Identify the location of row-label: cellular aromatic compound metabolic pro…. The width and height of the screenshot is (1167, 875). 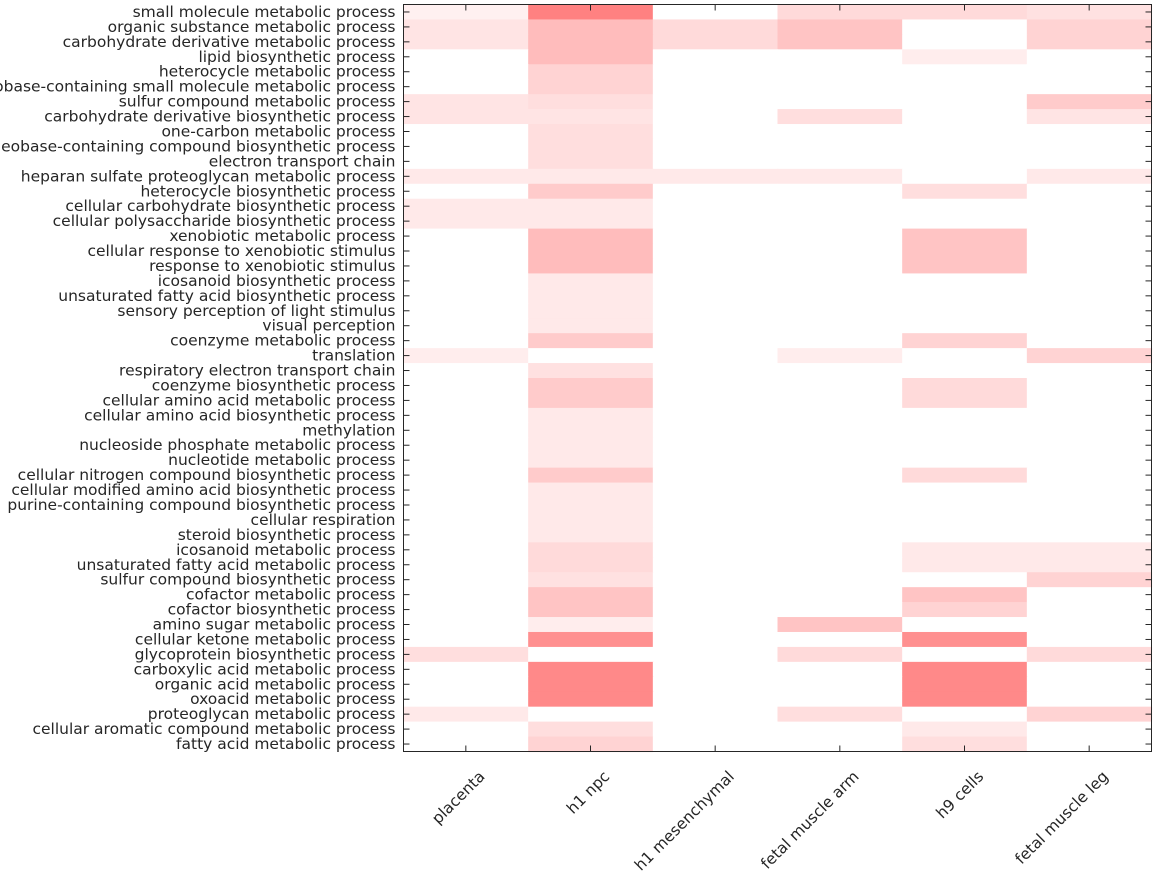
(213, 729).